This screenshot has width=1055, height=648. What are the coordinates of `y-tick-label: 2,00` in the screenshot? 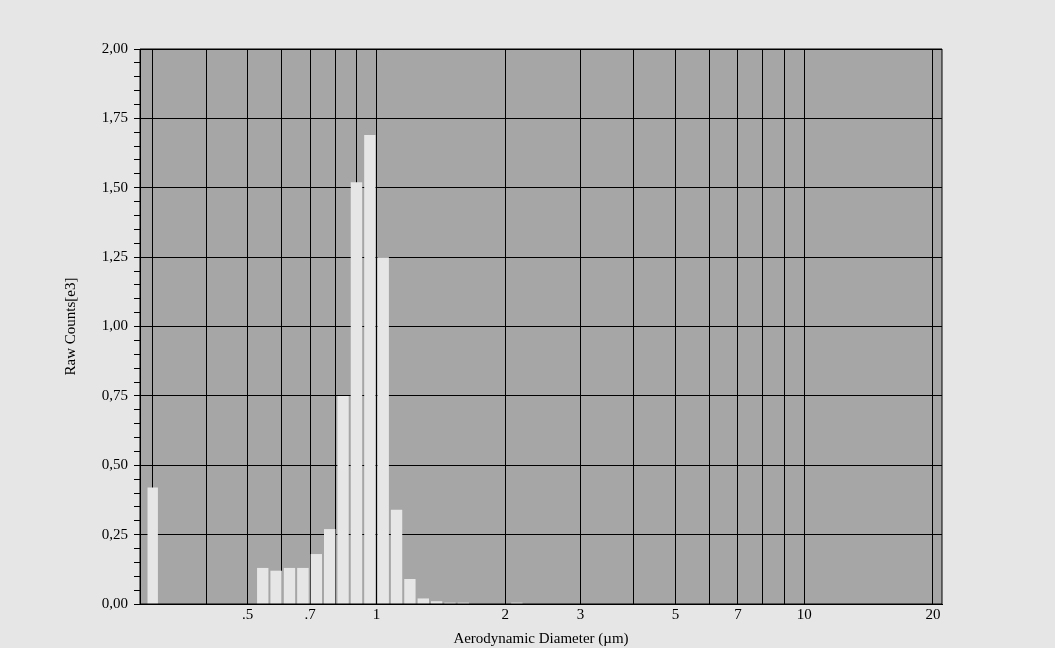 It's located at (114, 47).